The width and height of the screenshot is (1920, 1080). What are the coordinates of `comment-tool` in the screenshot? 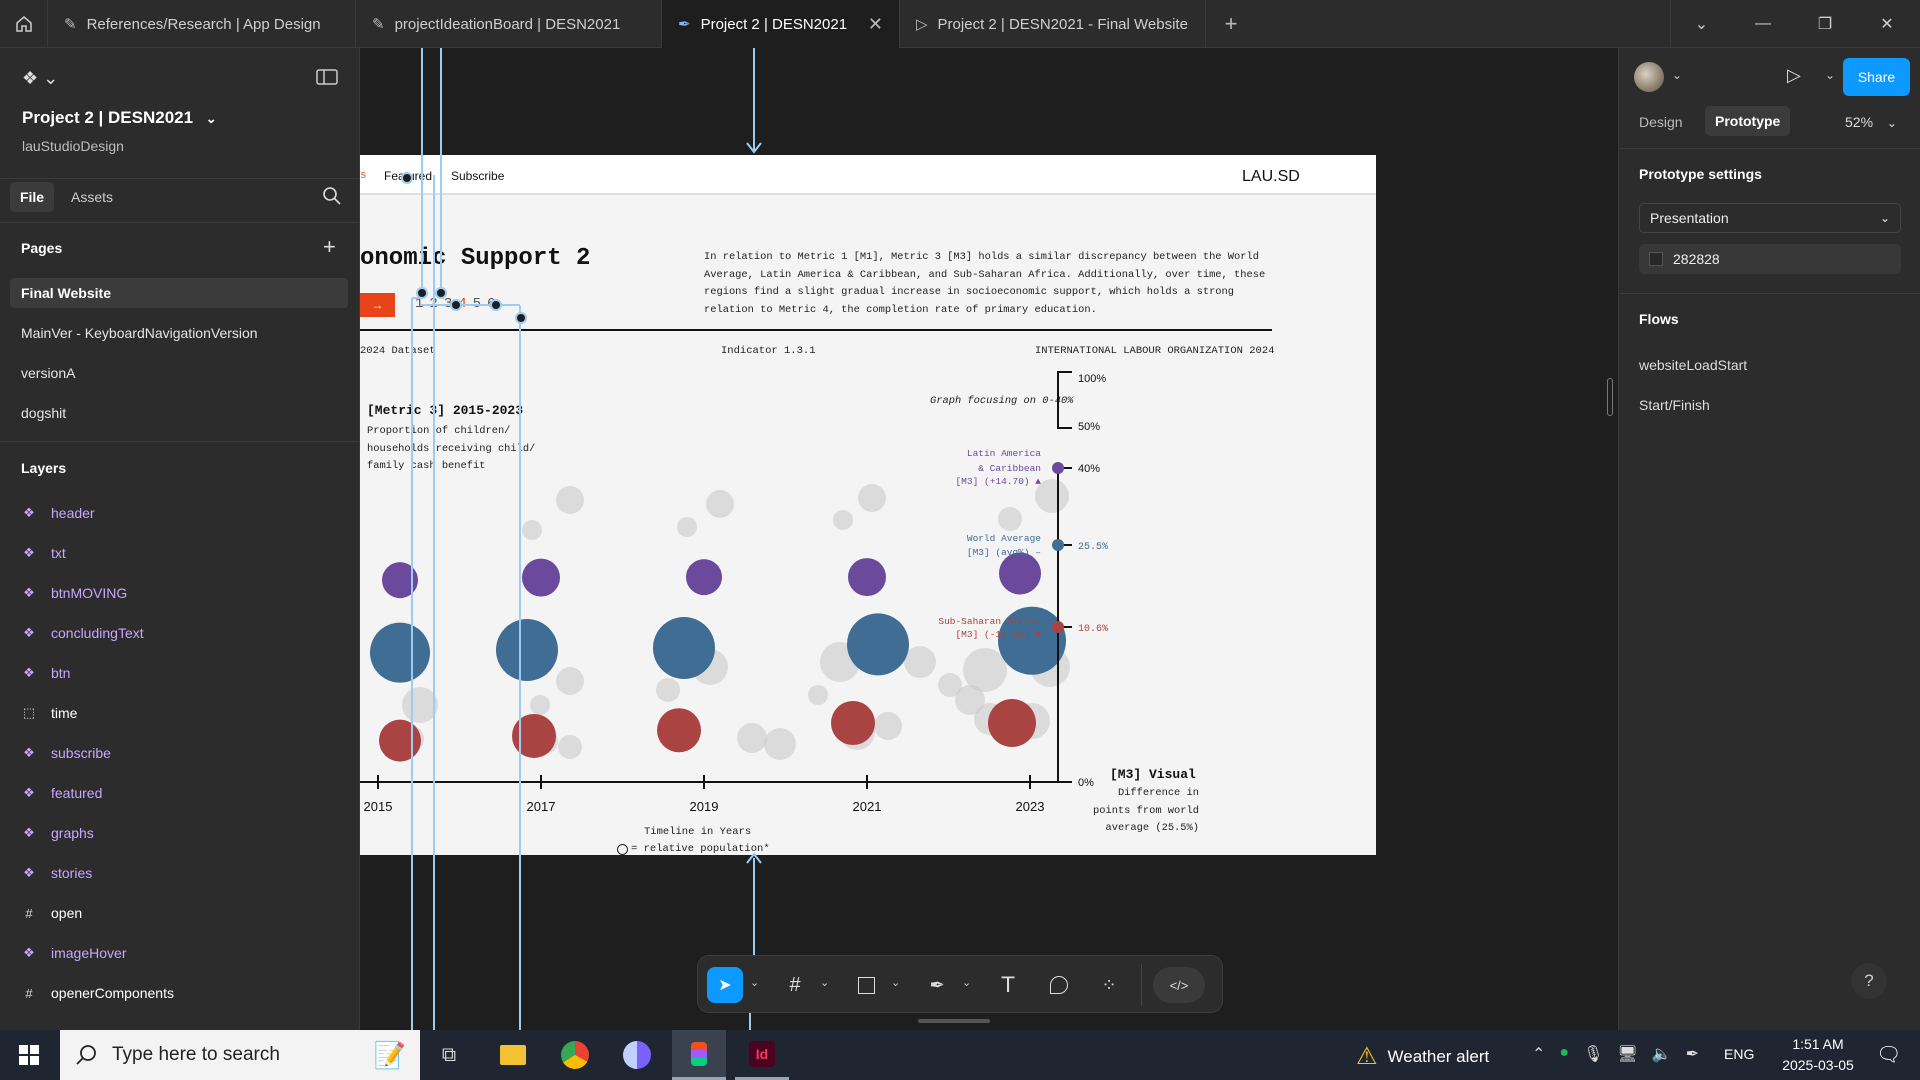 It's located at (1059, 985).